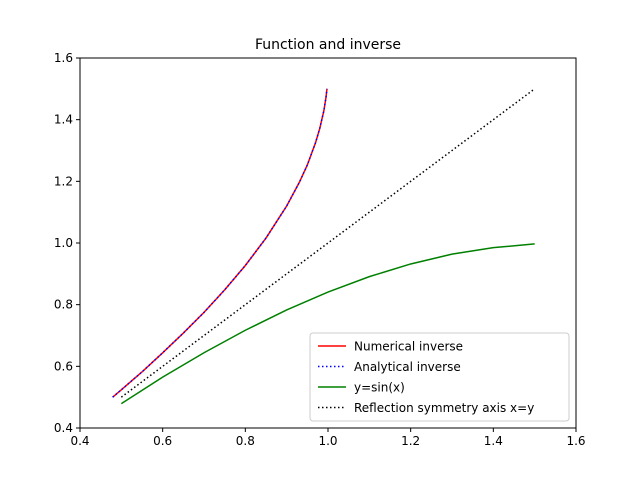  I want to click on x-tick-label: 0.6, so click(162, 441).